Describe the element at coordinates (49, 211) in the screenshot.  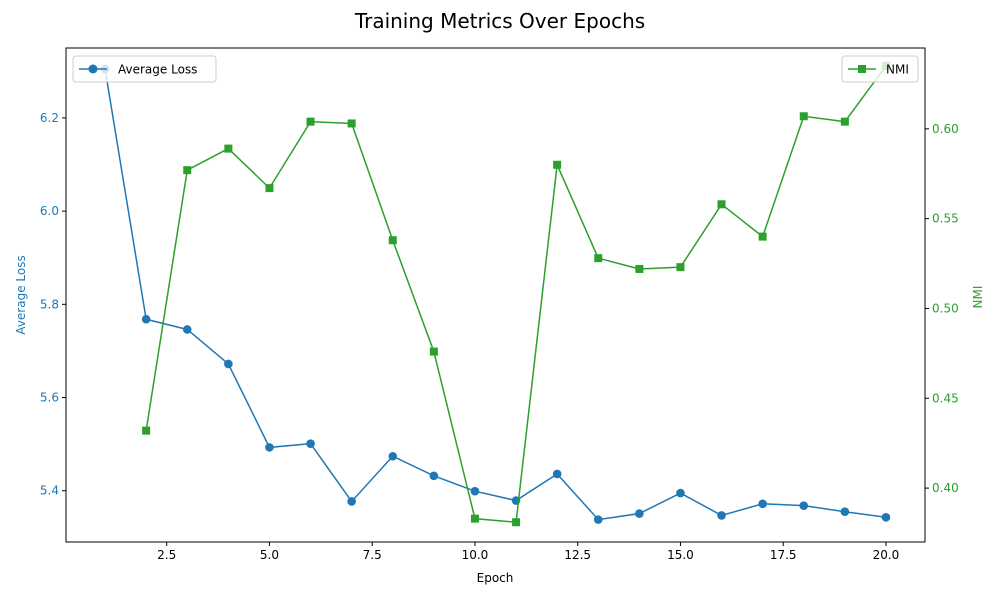
I see `y-left-tick-label: 6.0` at that location.